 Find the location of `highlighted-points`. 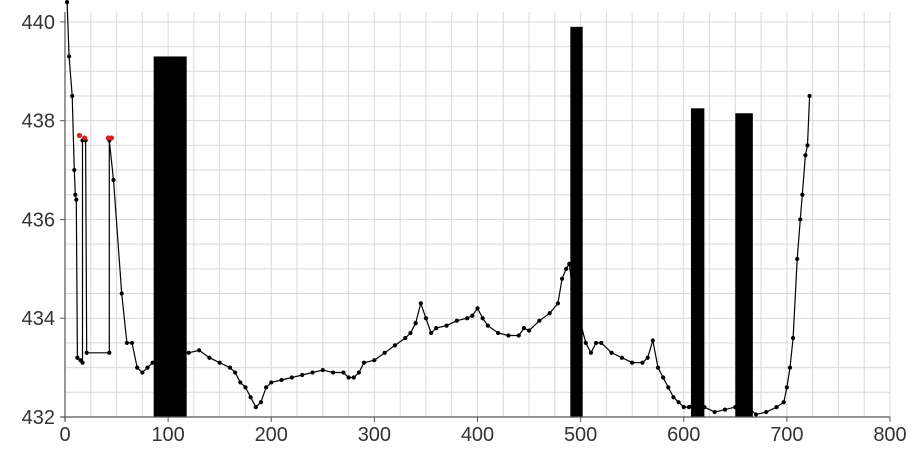

highlighted-points is located at coordinates (95, 136).